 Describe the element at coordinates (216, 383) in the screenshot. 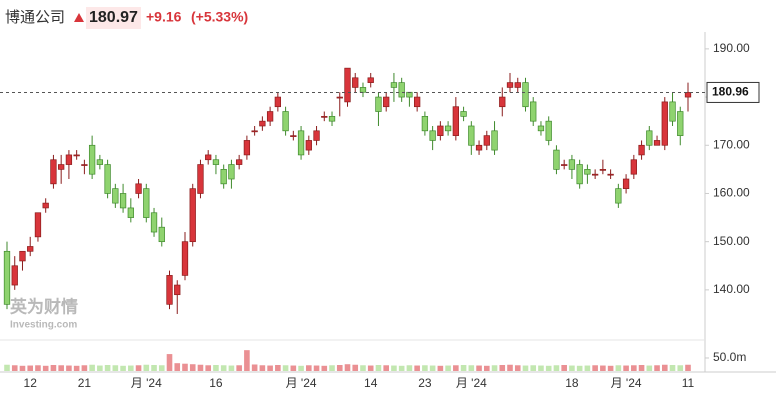

I see `x-tick-label: 16` at that location.